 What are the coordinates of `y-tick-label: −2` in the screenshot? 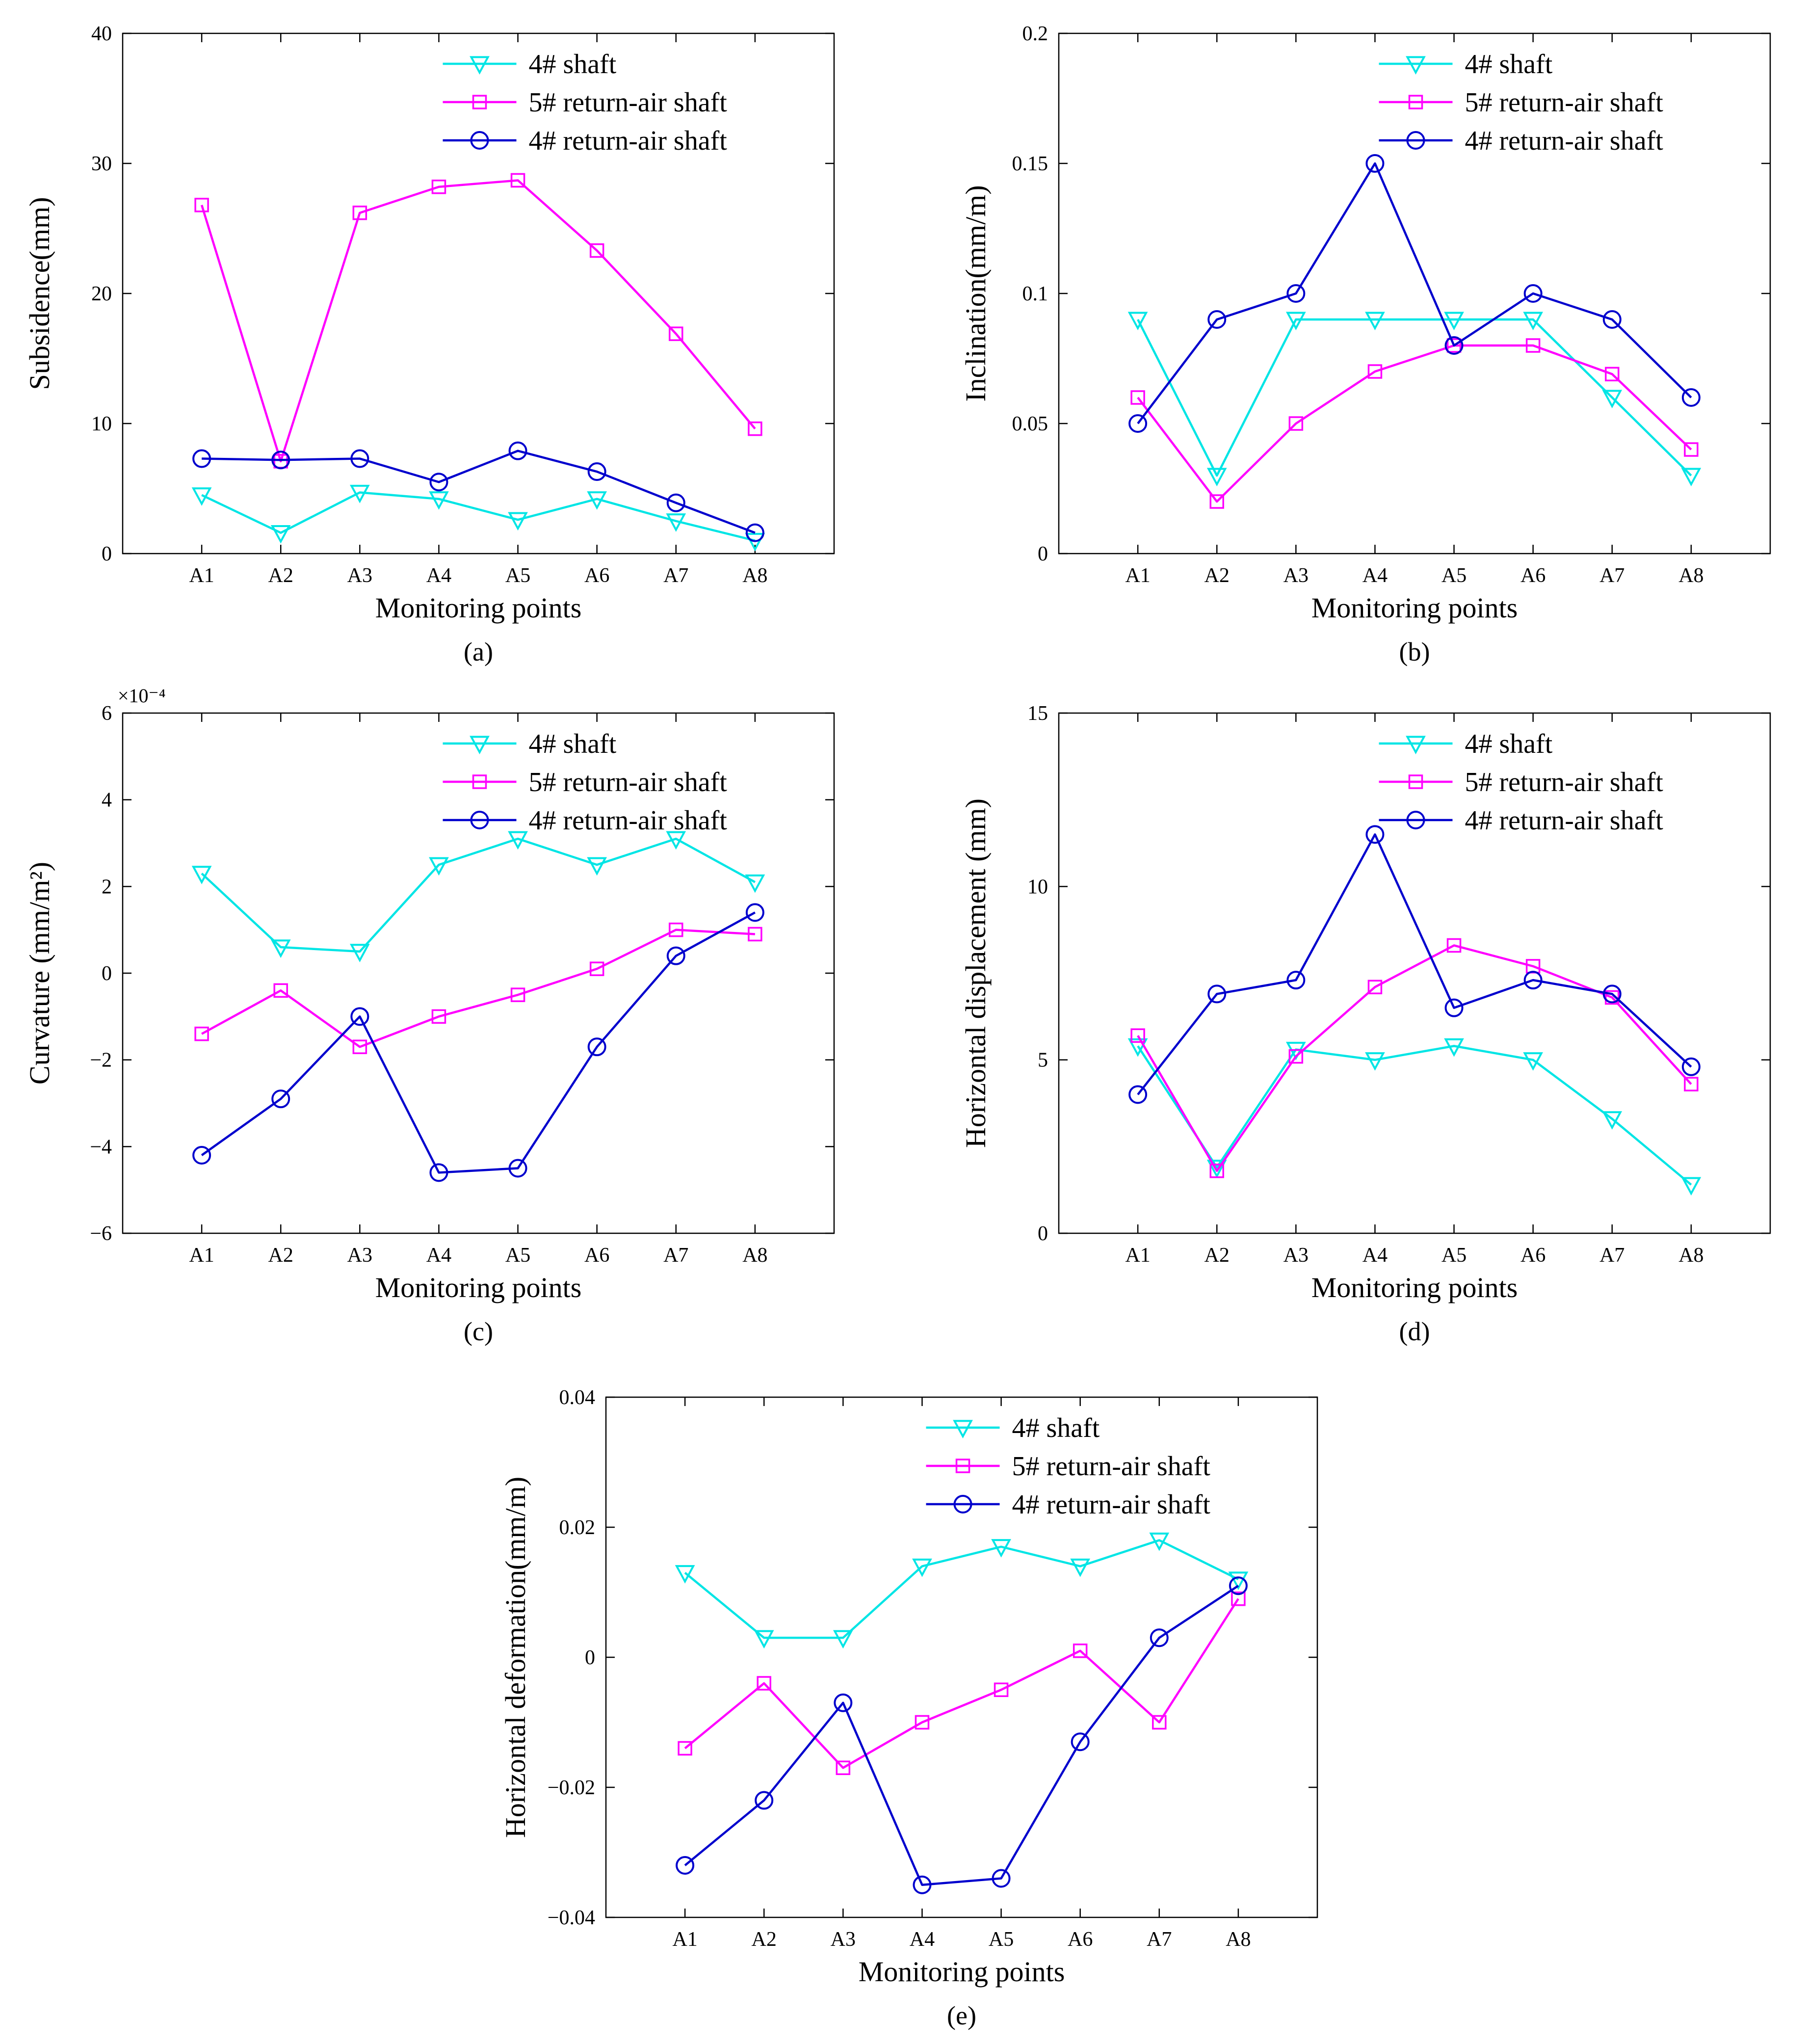 It's located at (101, 1060).